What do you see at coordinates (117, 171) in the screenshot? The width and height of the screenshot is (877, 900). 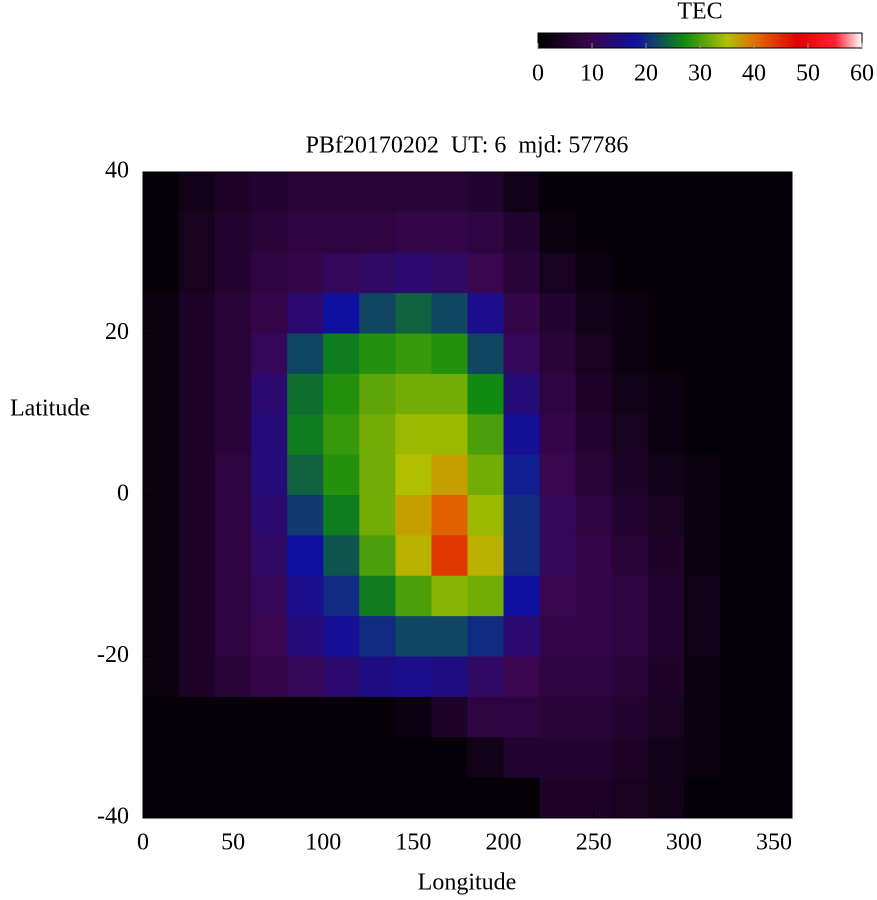 I see `y-tick-label: 40` at bounding box center [117, 171].